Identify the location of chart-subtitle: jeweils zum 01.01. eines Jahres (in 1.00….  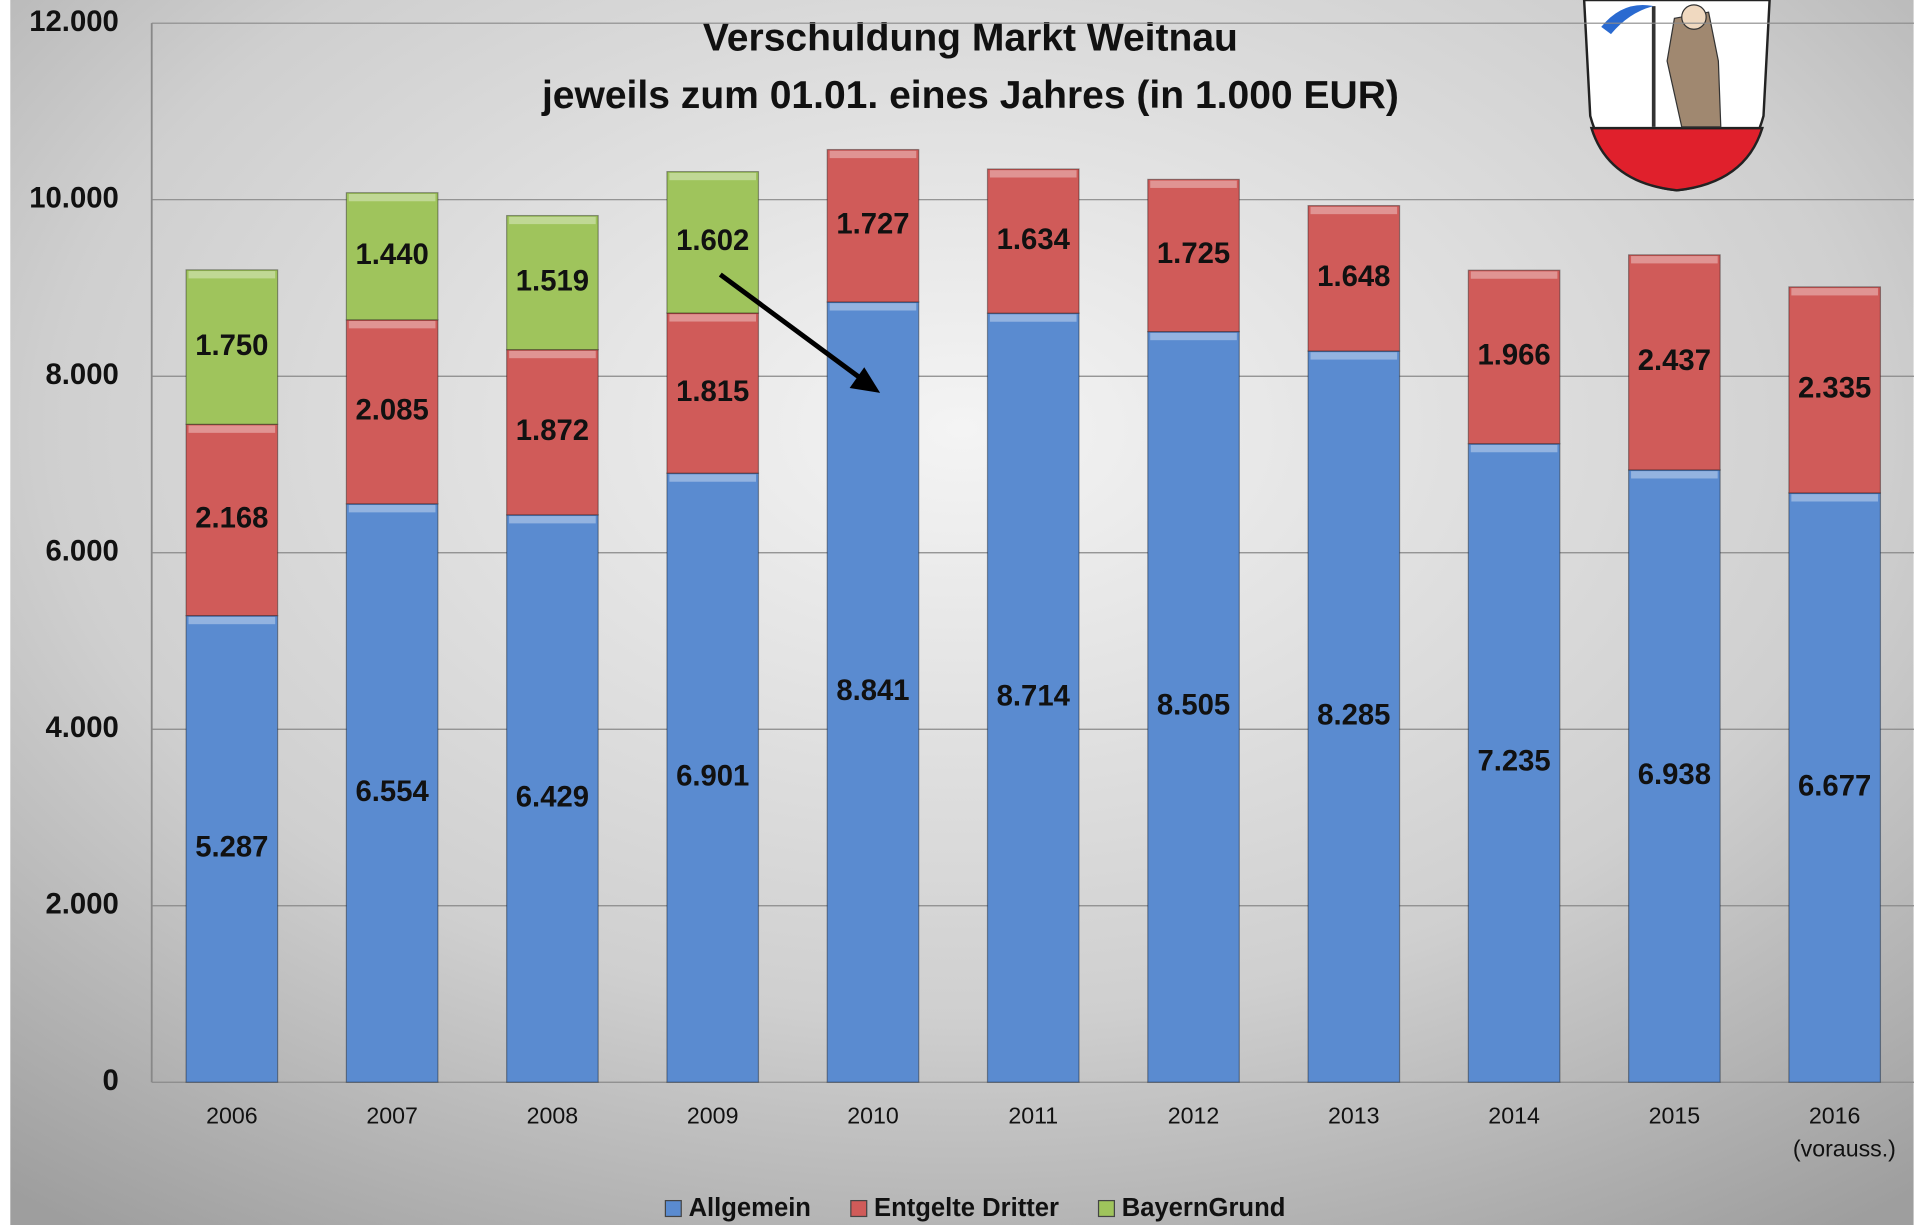
(970, 95).